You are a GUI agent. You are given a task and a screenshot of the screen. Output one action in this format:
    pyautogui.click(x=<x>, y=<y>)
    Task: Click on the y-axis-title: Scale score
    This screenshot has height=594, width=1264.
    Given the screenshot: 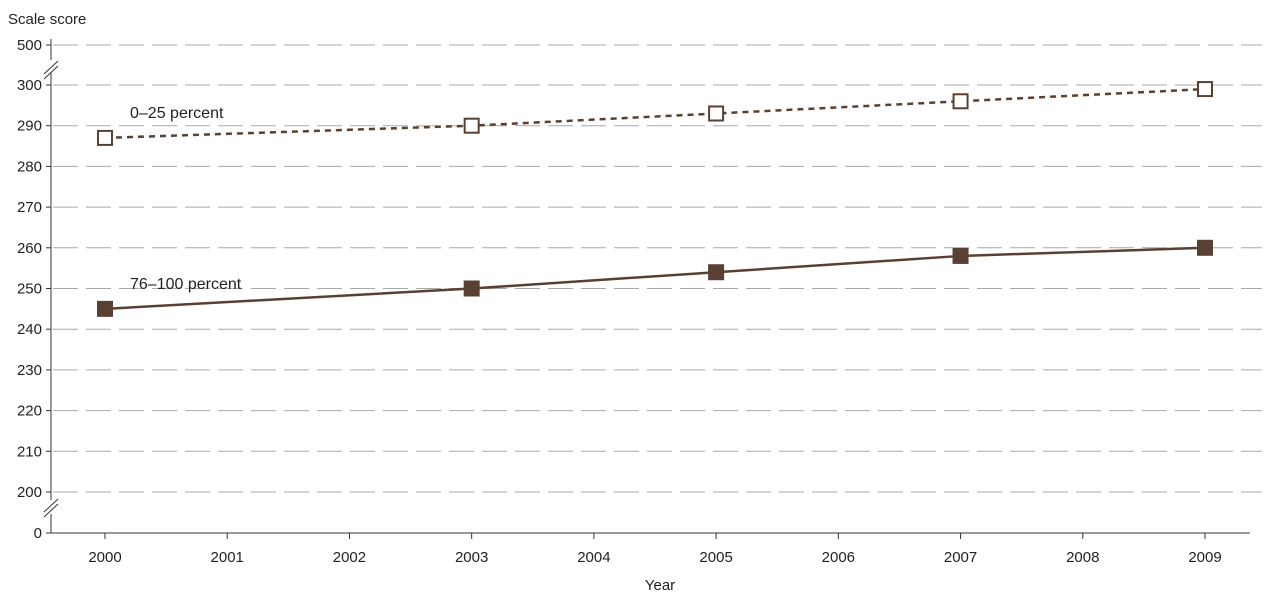 What is the action you would take?
    pyautogui.click(x=47, y=19)
    